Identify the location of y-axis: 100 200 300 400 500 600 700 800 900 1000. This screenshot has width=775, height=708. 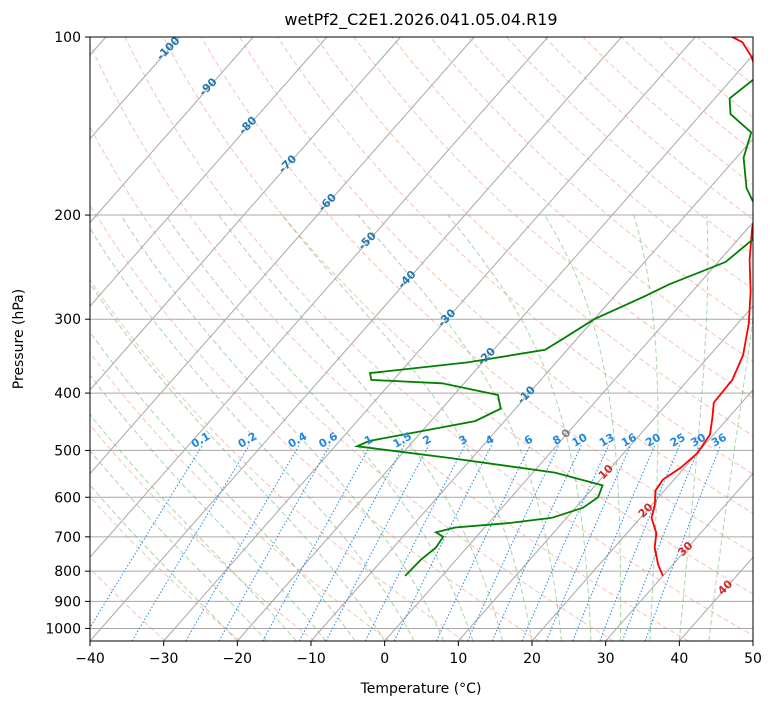
(67, 333).